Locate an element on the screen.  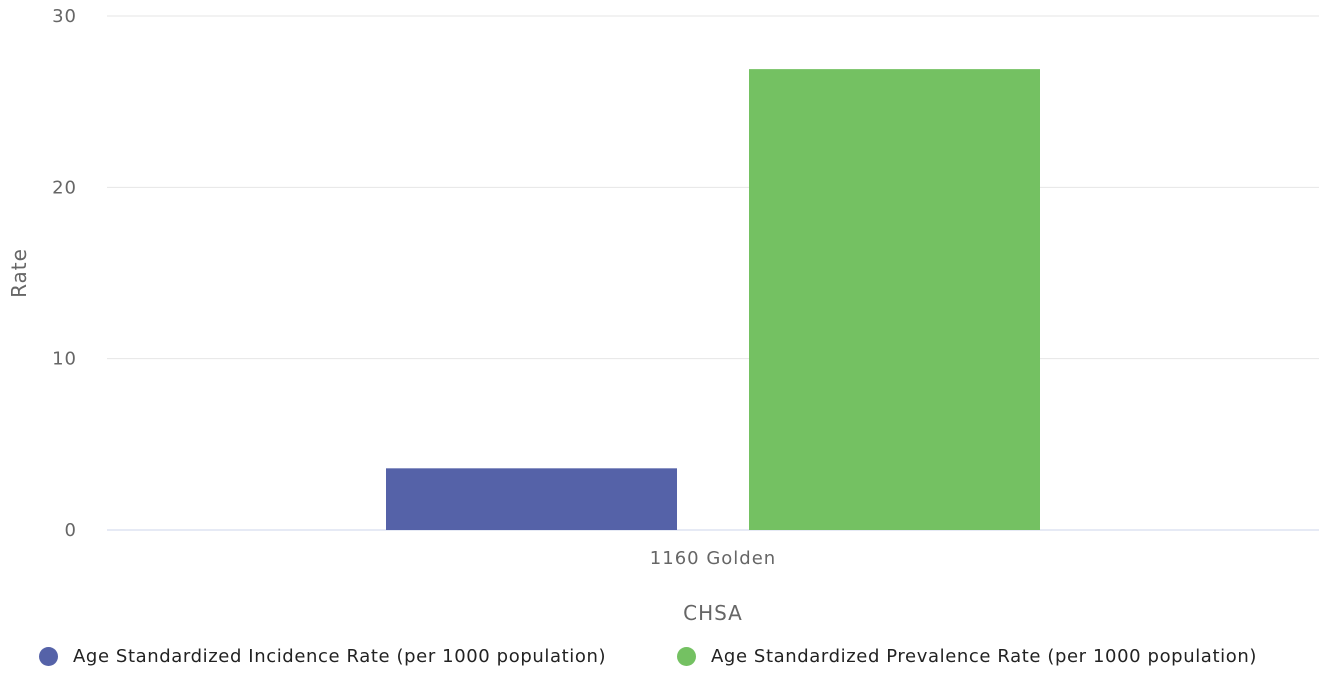
y-tick-label: 10 is located at coordinates (64, 359).